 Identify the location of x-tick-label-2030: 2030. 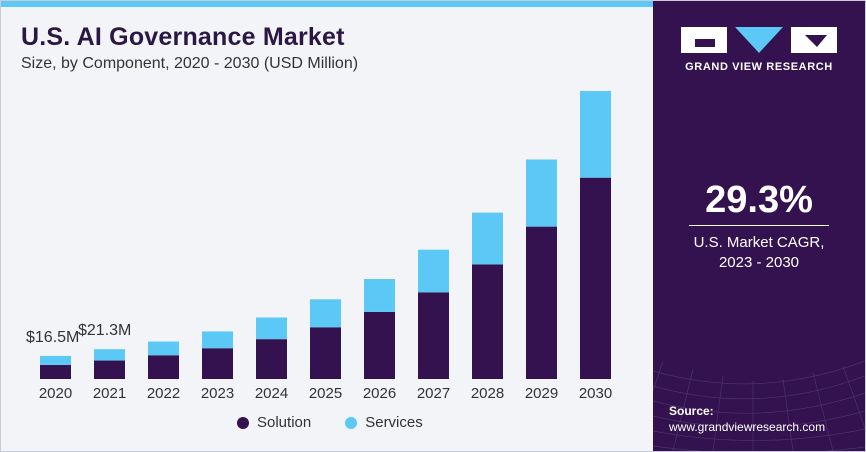
(595, 393).